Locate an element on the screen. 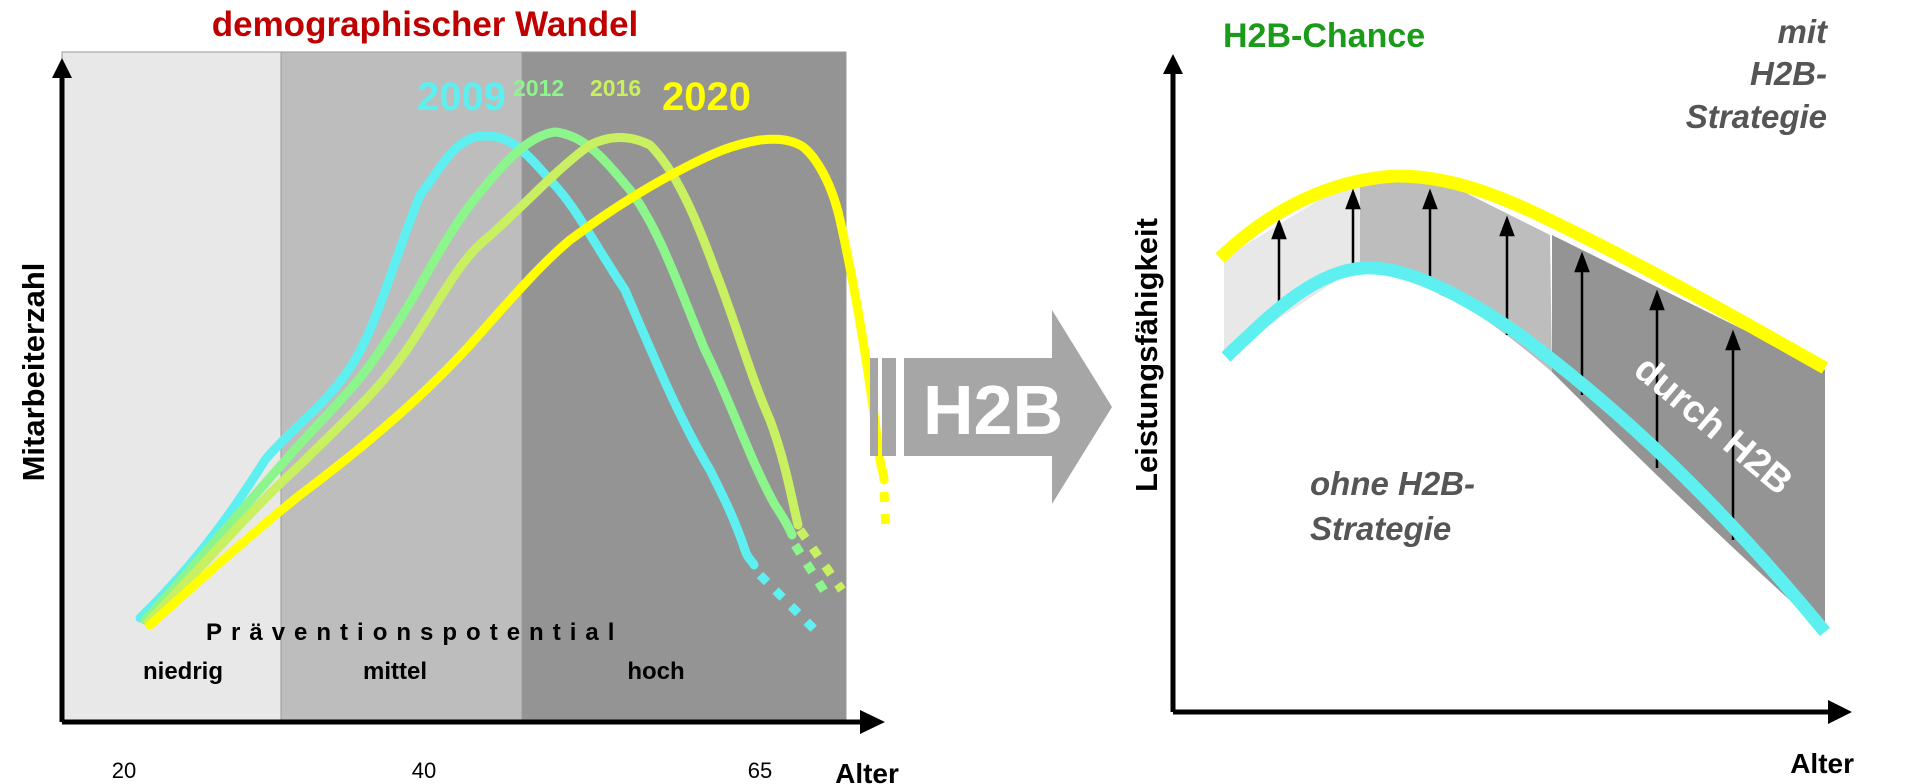 The image size is (1906, 784). zone-label-hoch: hoch is located at coordinates (655, 671).